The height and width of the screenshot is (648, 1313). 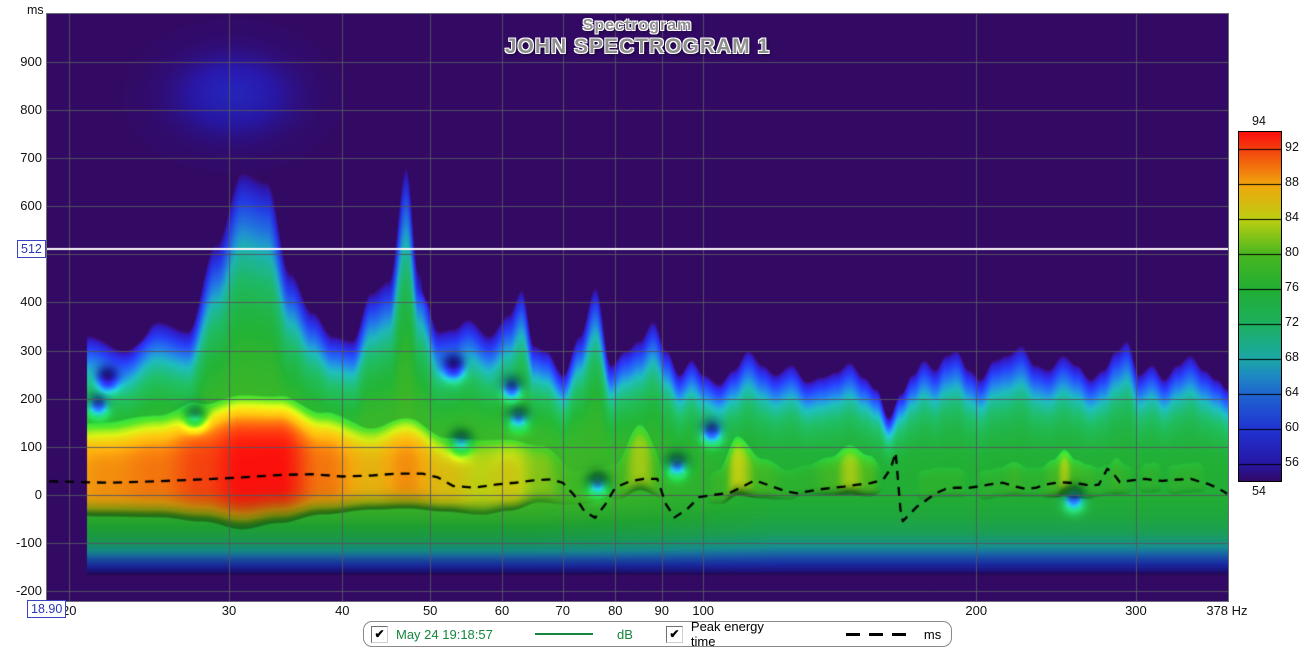 What do you see at coordinates (661, 610) in the screenshot?
I see `x-tick-label: 90` at bounding box center [661, 610].